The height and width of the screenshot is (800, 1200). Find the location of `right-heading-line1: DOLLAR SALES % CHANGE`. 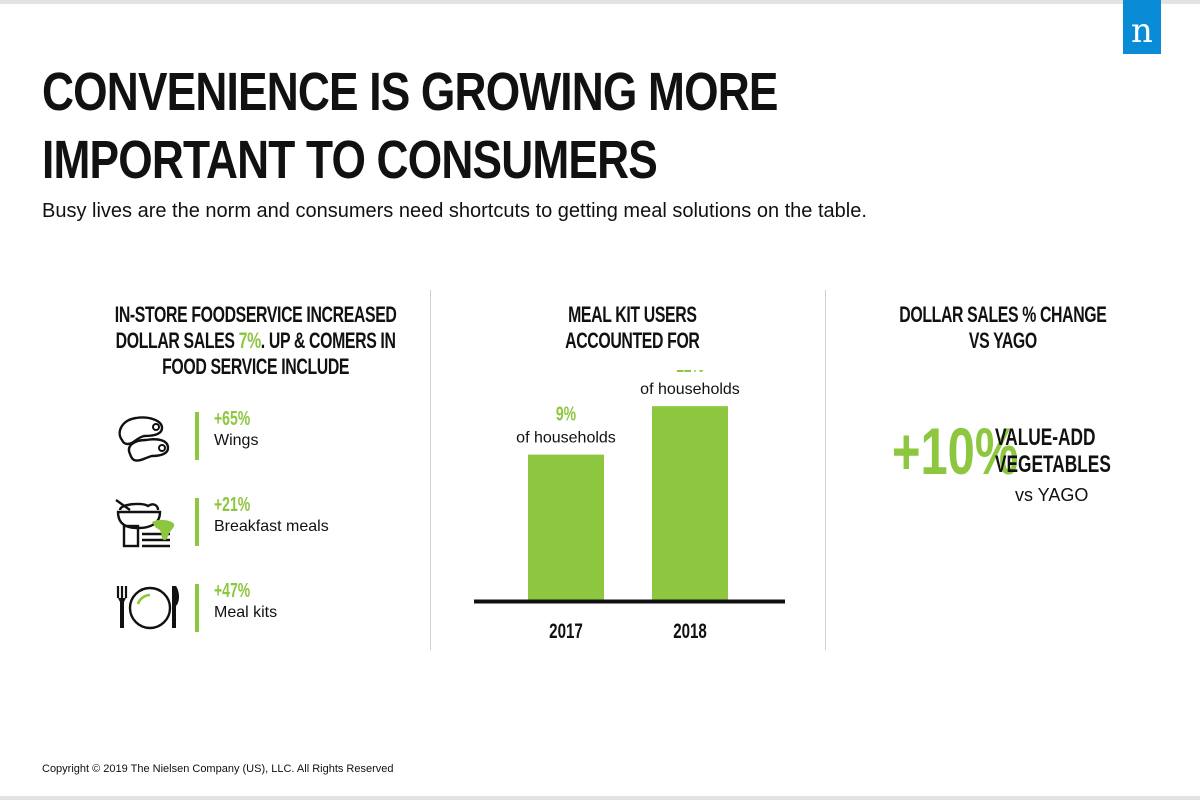

right-heading-line1: DOLLAR SALES % CHANGE is located at coordinates (1002, 314).